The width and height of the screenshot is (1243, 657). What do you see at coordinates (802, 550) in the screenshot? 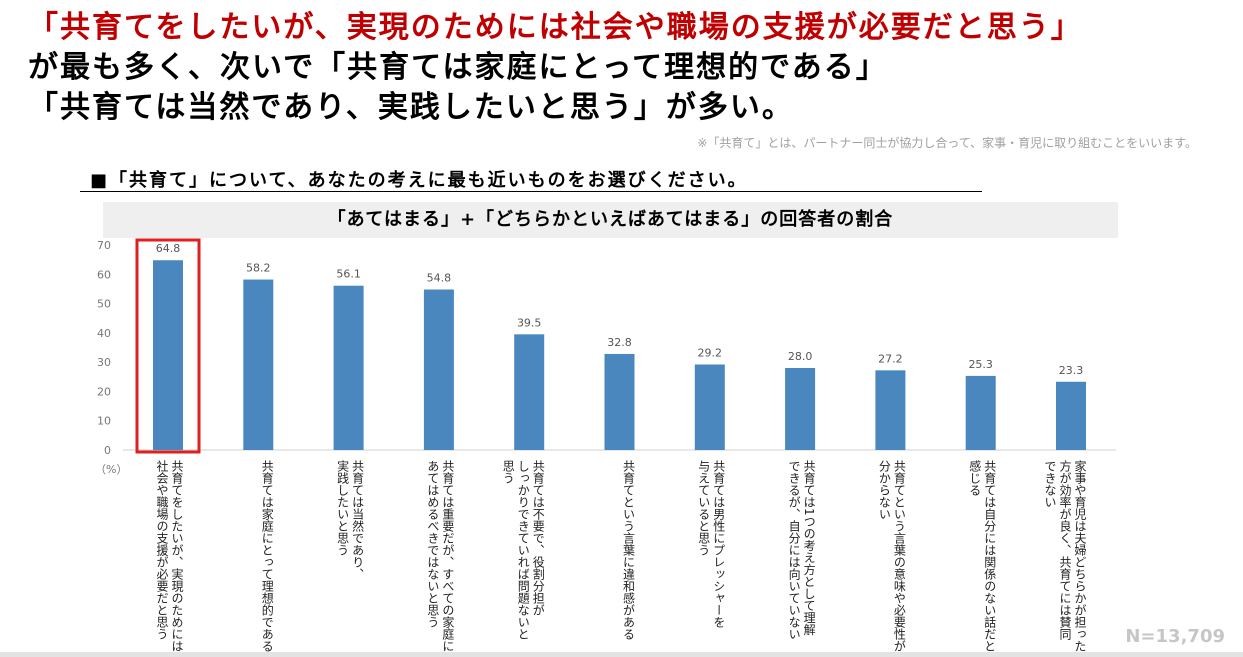
I see `category-label: 共育ては1つの考え方として理解 できるが、自分には向いていない` at bounding box center [802, 550].